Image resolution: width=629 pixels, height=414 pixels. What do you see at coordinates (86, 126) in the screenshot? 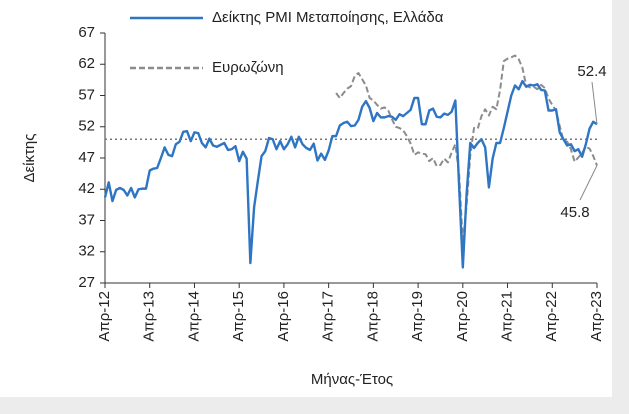
I see `y-tick-label: 52` at bounding box center [86, 126].